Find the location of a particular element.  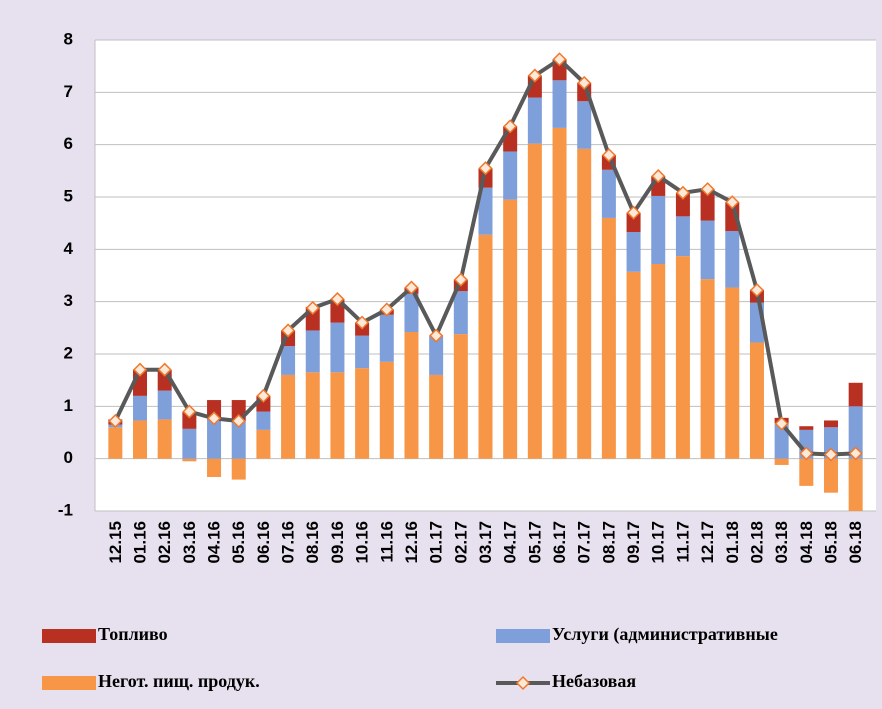

y-tick-label: 2 is located at coordinates (68, 352).